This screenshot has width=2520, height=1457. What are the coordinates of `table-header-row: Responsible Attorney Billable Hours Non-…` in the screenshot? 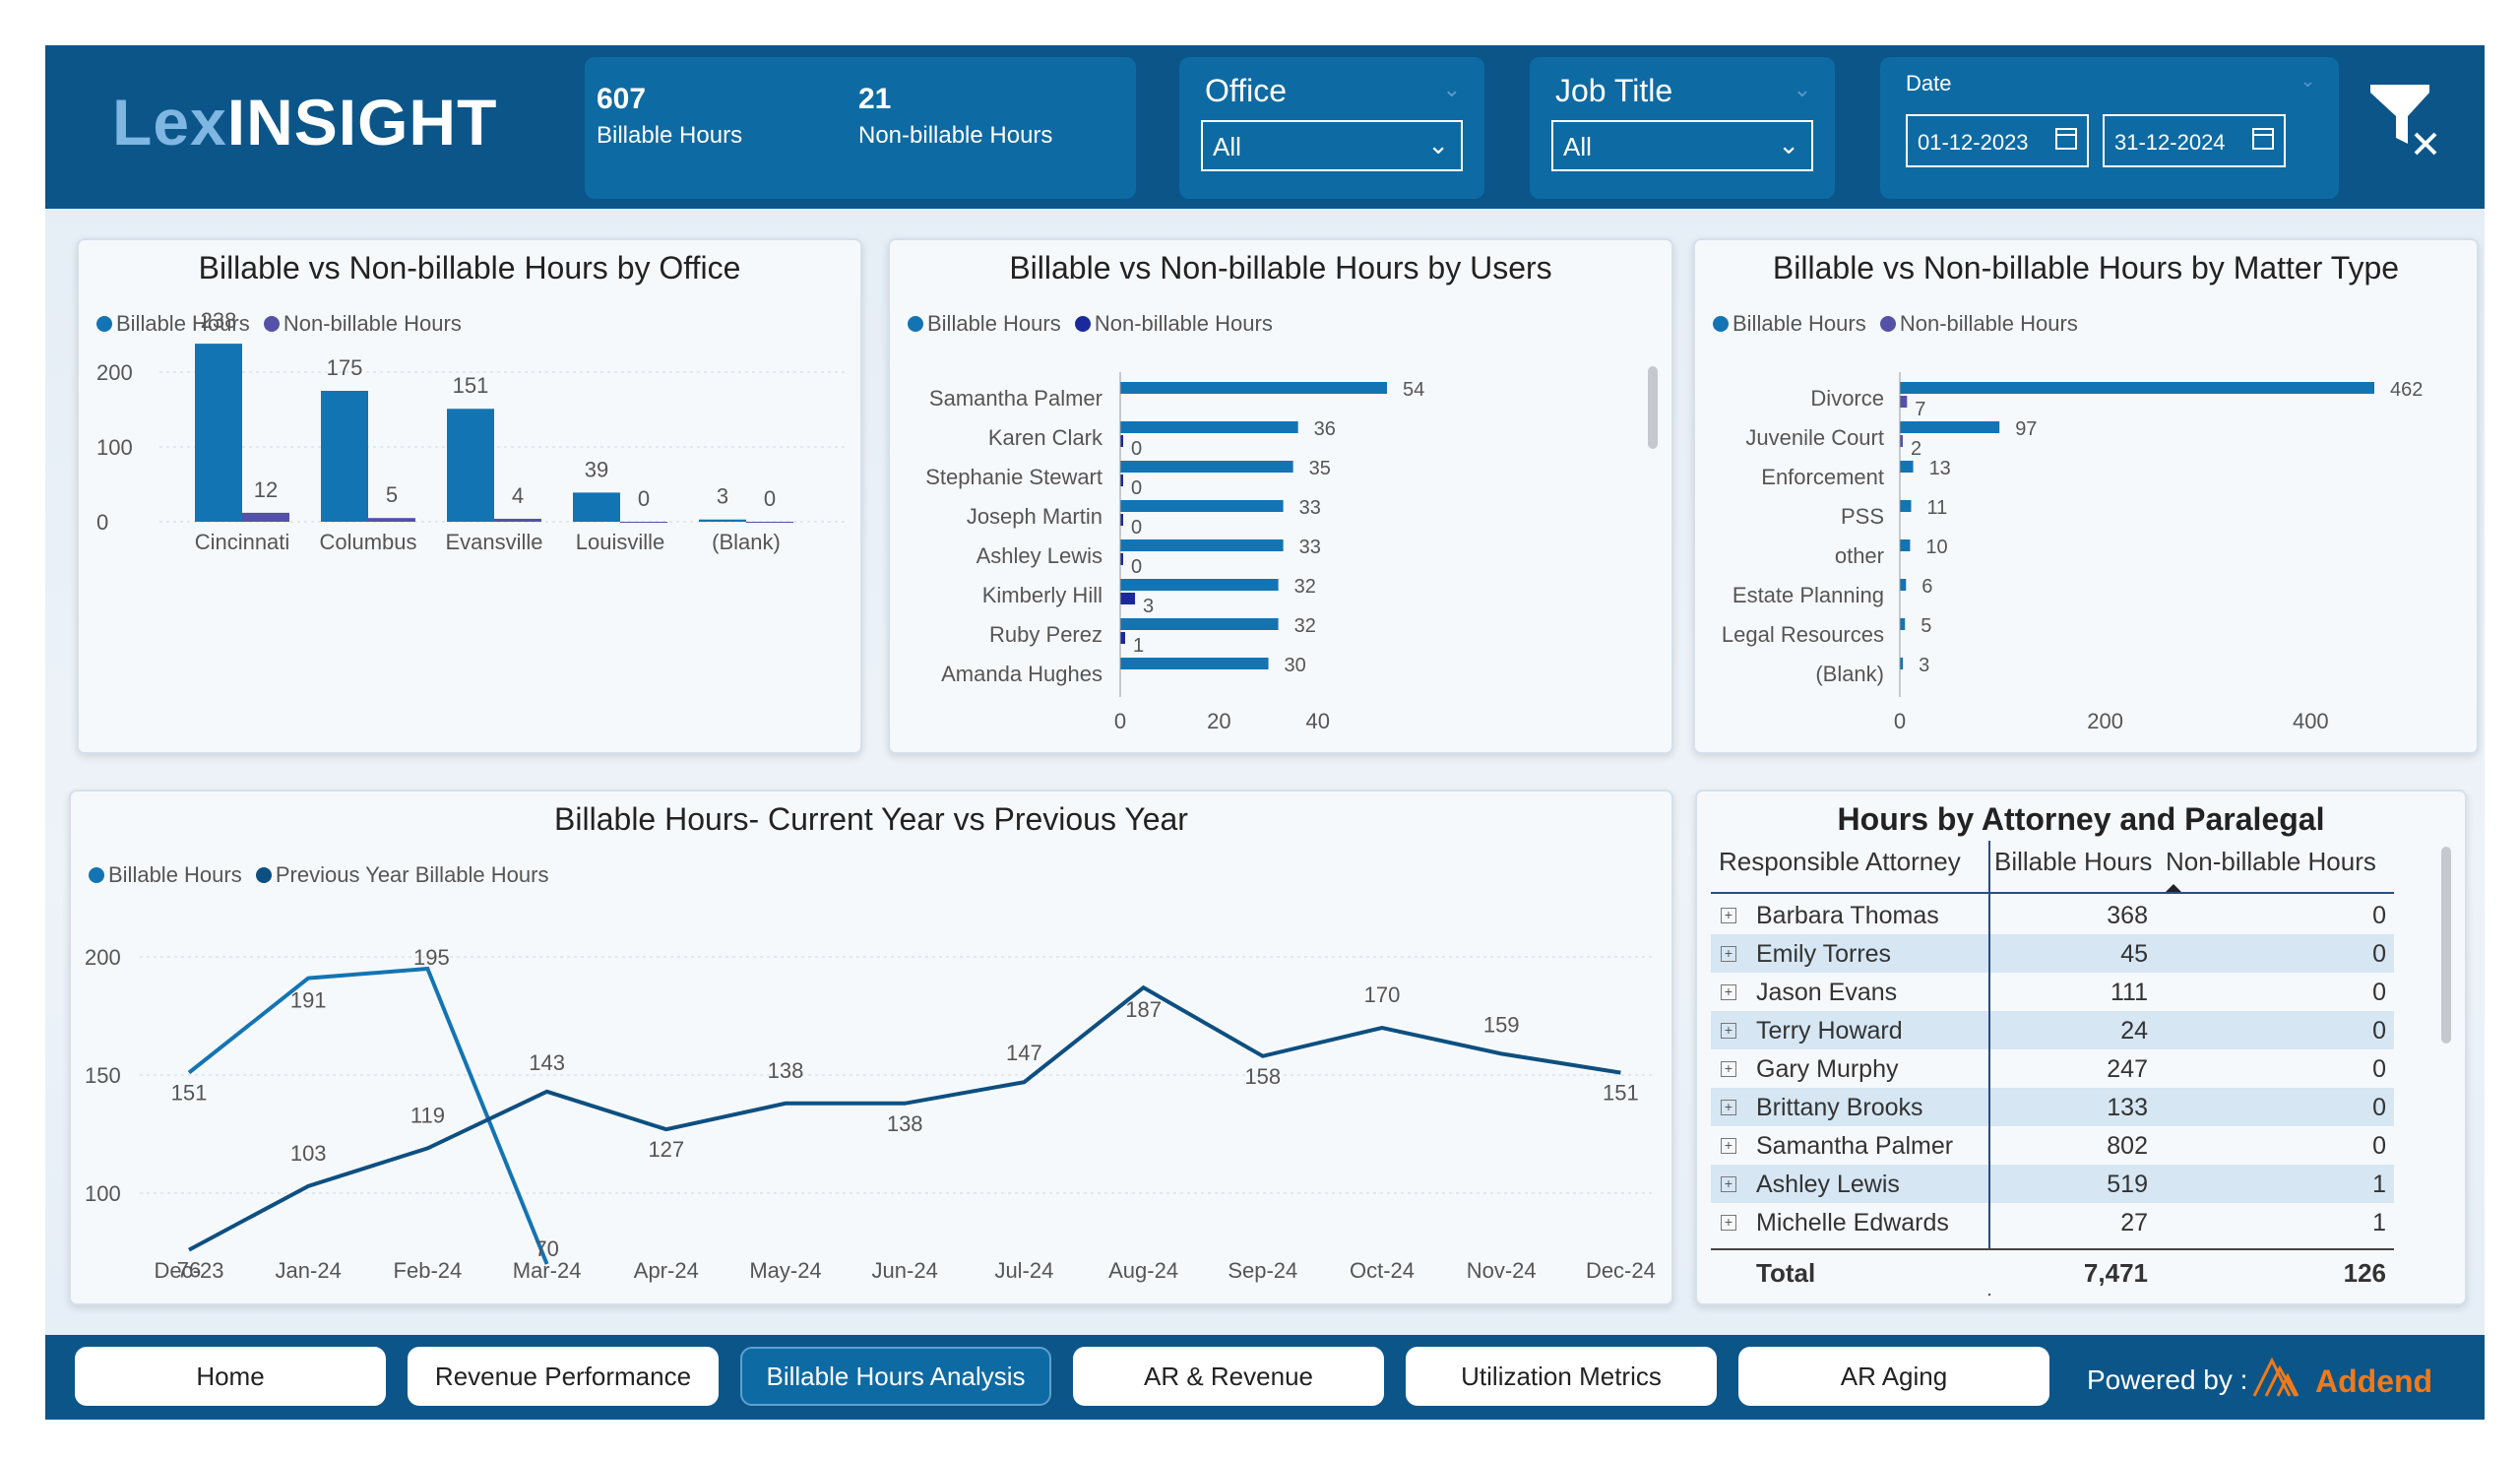 It's located at (2052, 867).